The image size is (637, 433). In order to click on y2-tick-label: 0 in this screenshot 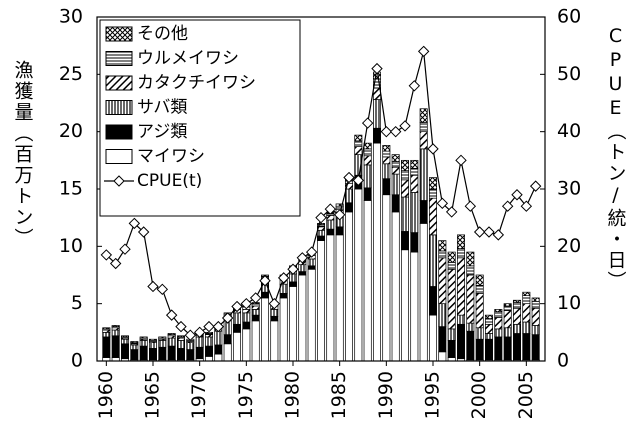, I will do `click(563, 361)`.